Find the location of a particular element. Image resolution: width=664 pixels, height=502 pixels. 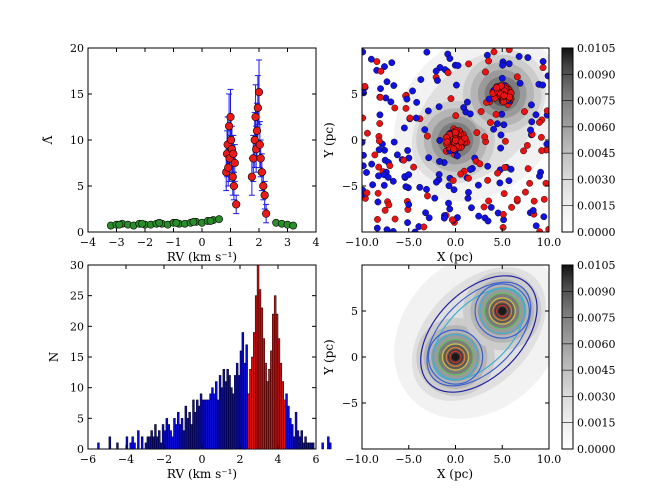

x-tick-label: 0.0 is located at coordinates (456, 459).